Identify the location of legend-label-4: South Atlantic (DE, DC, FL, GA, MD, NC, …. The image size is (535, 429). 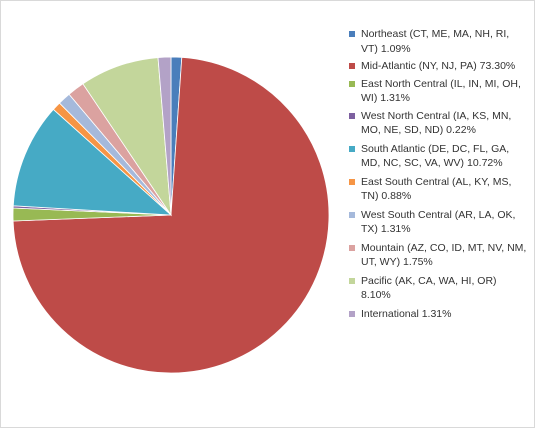
(435, 156).